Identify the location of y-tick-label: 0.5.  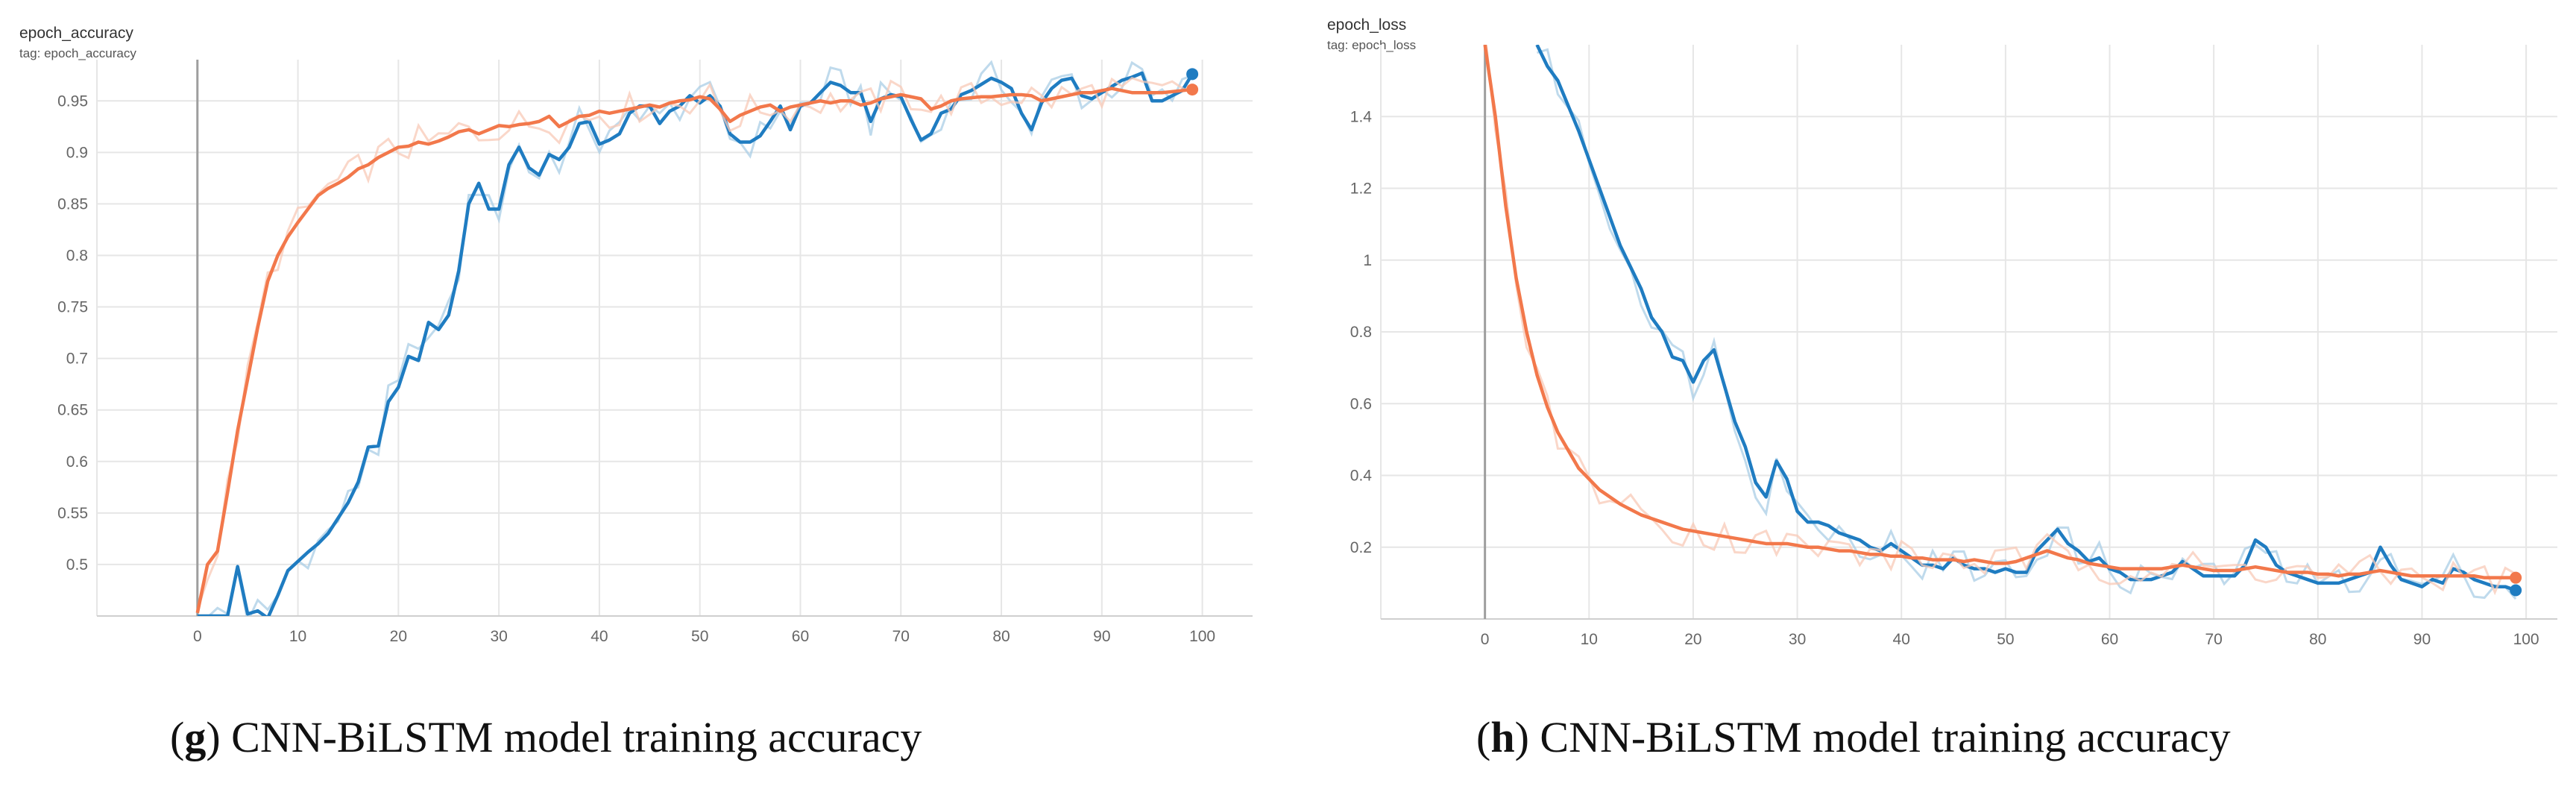
(77, 564).